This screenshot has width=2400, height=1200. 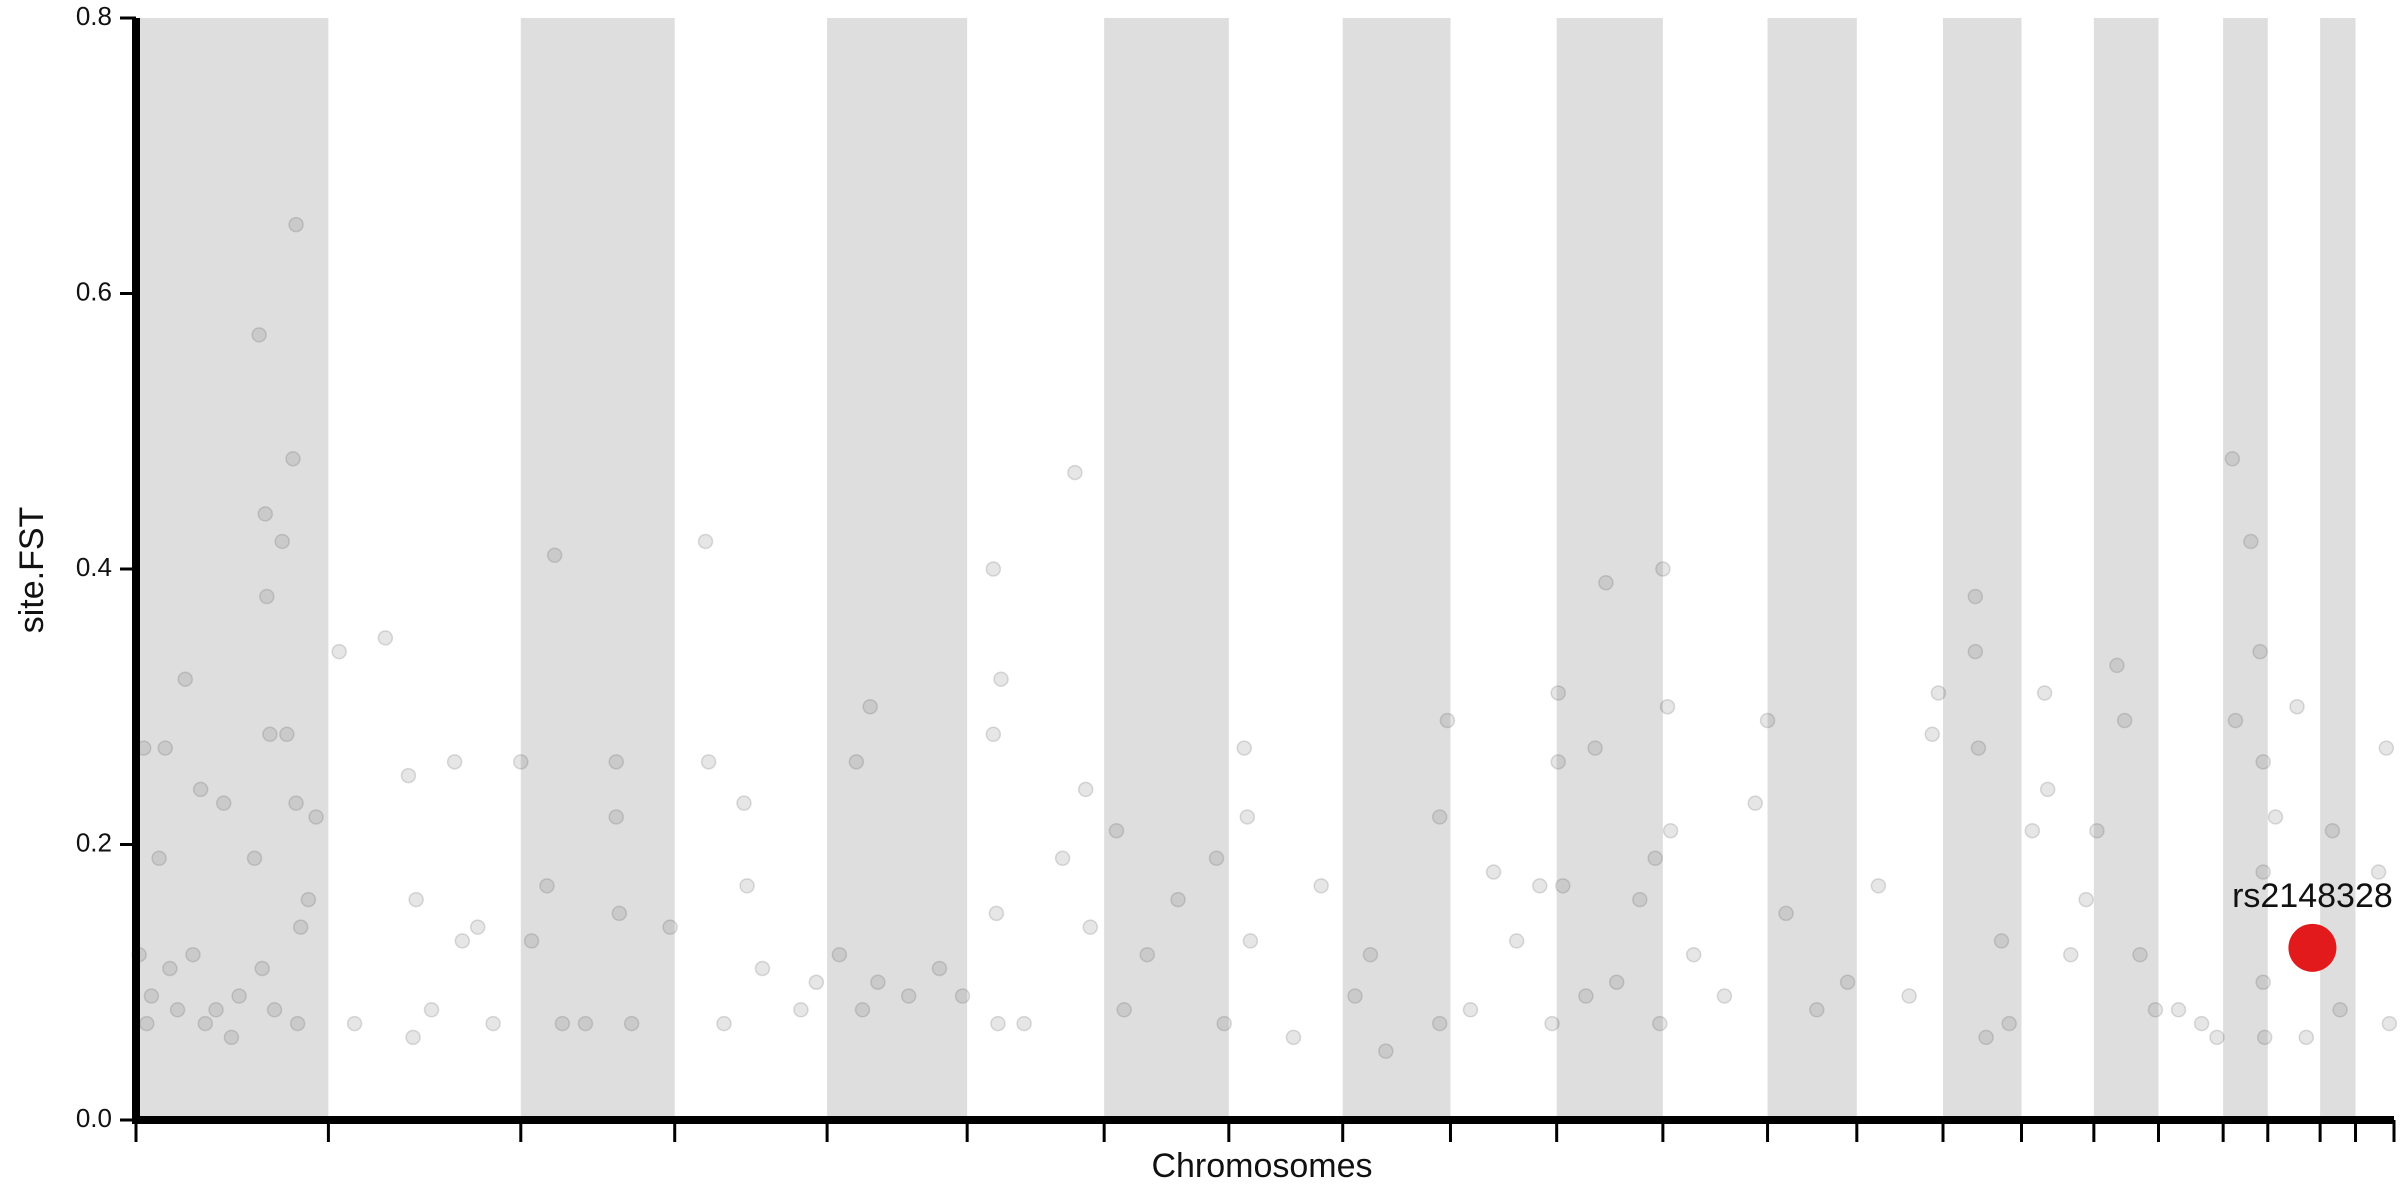 I want to click on y-tick-label: 0.4, so click(x=94, y=567).